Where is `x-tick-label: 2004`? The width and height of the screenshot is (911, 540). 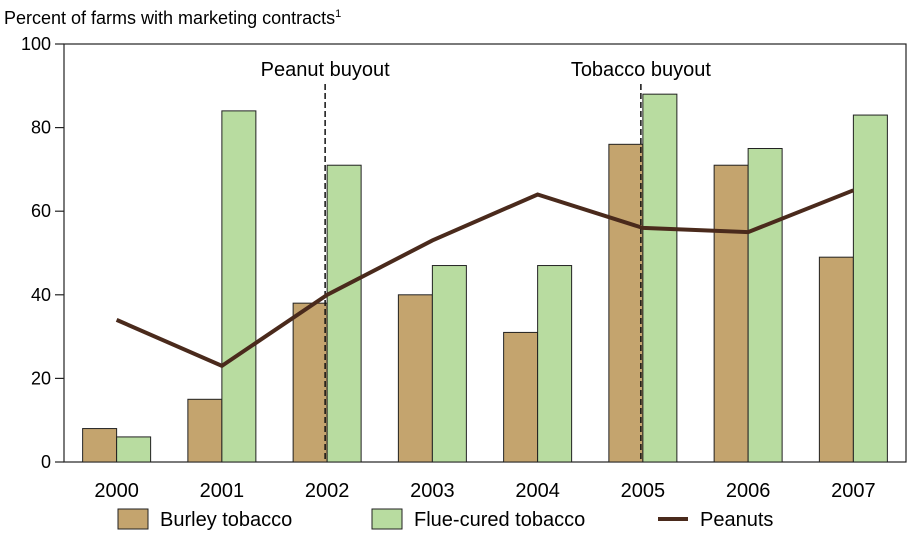
x-tick-label: 2004 is located at coordinates (537, 491).